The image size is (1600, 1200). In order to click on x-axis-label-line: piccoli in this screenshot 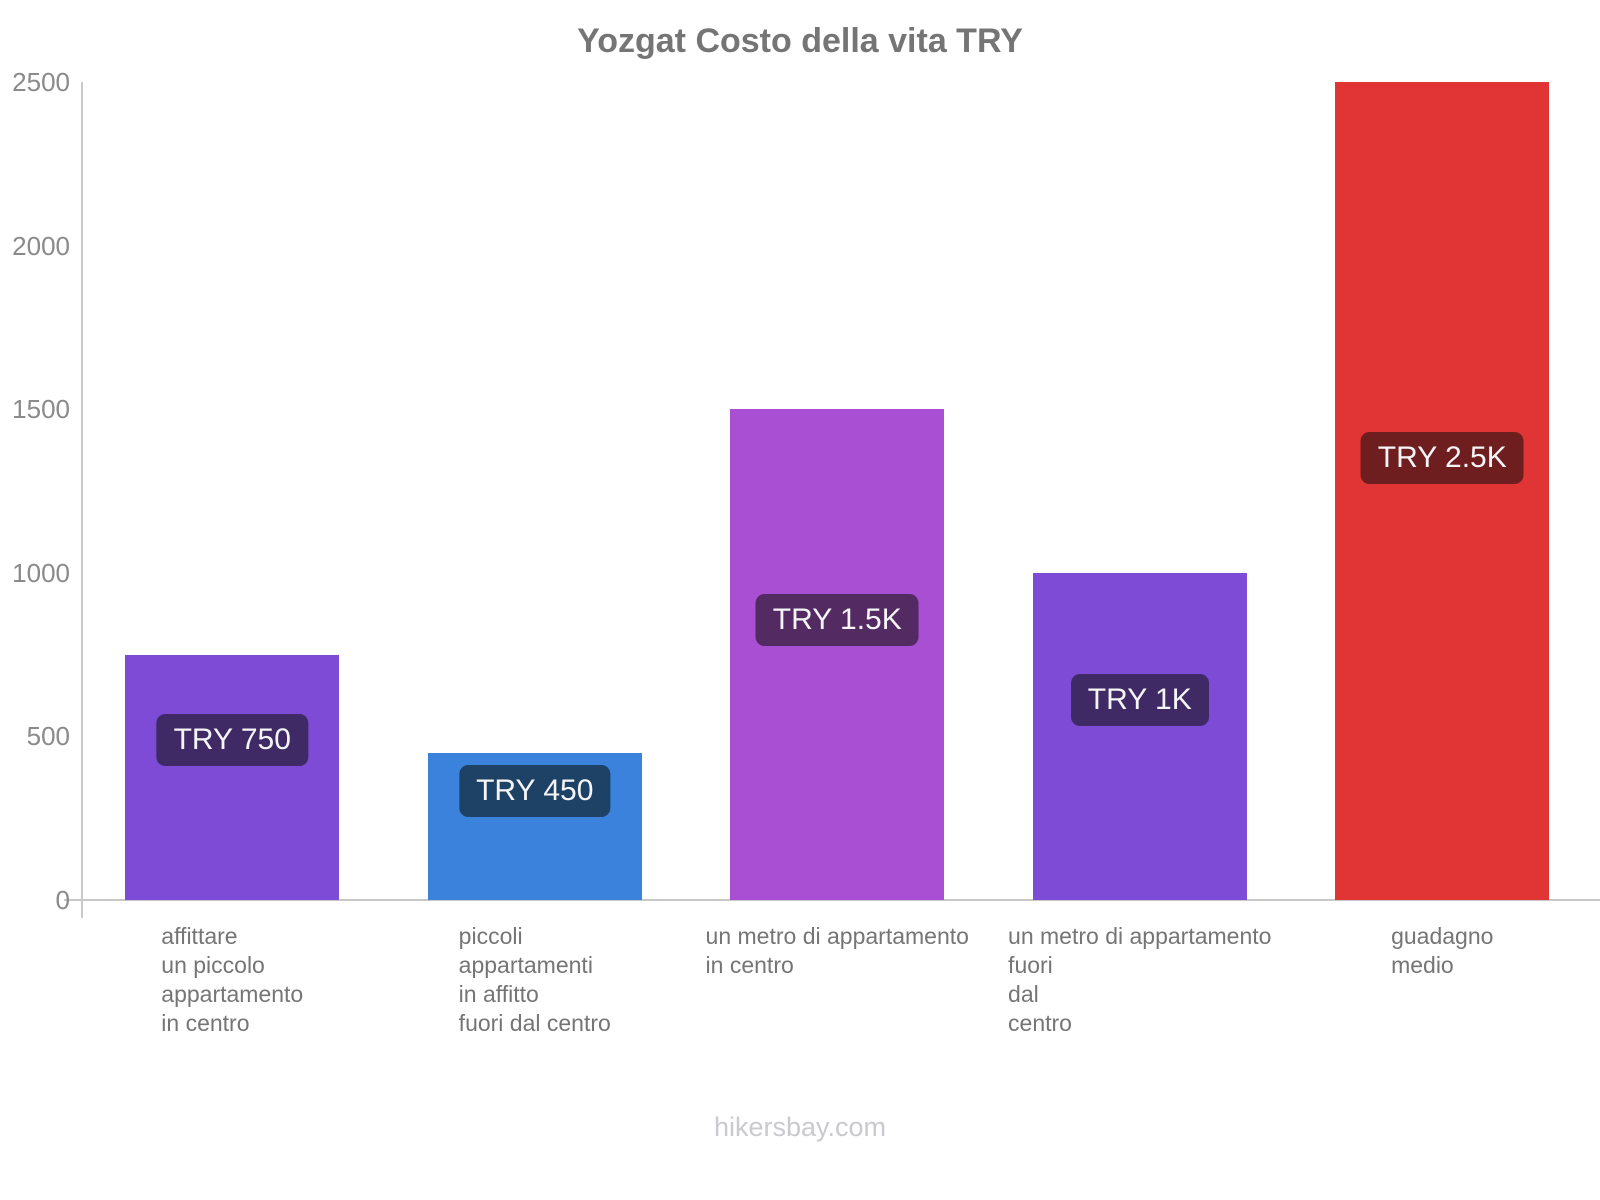, I will do `click(490, 936)`.